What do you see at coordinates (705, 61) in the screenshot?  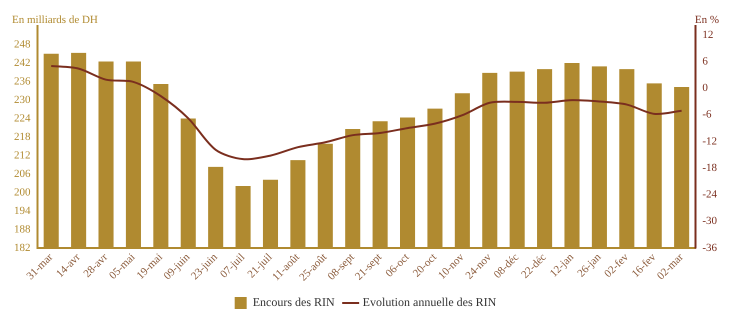 I see `y2-tick-label: 6` at bounding box center [705, 61].